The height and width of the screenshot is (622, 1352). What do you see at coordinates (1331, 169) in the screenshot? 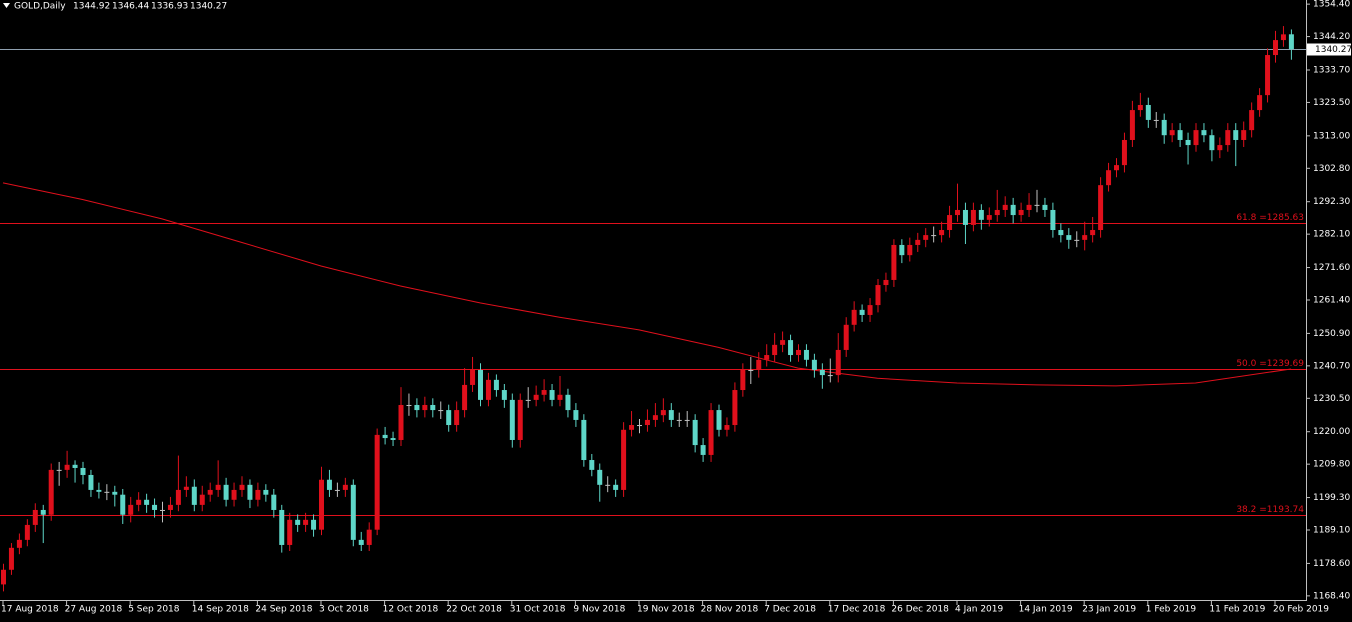
I see `y-tick-label: 1302.80` at bounding box center [1331, 169].